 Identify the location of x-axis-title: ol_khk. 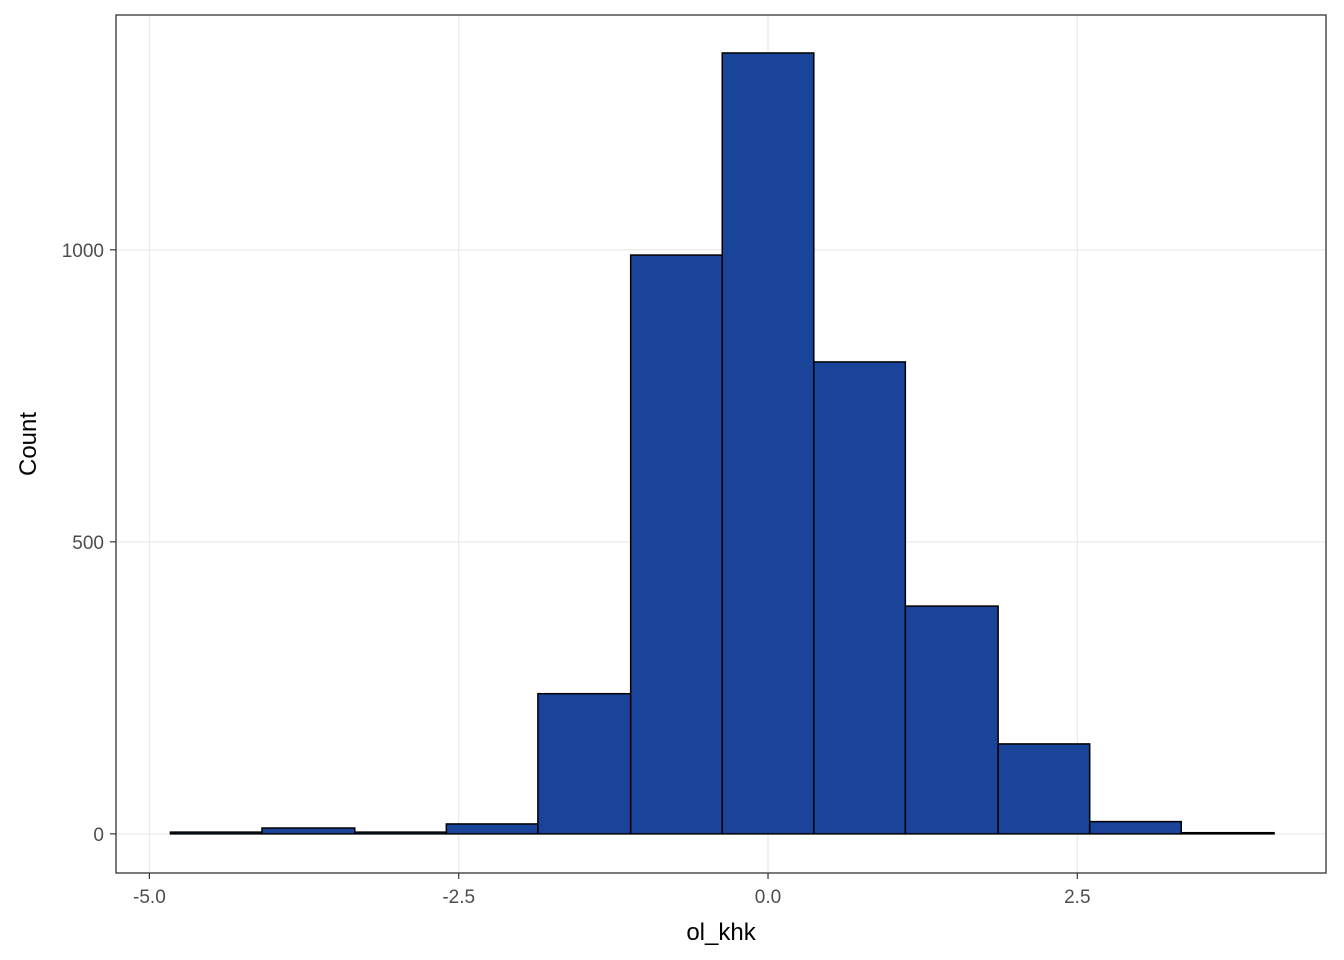
(721, 932).